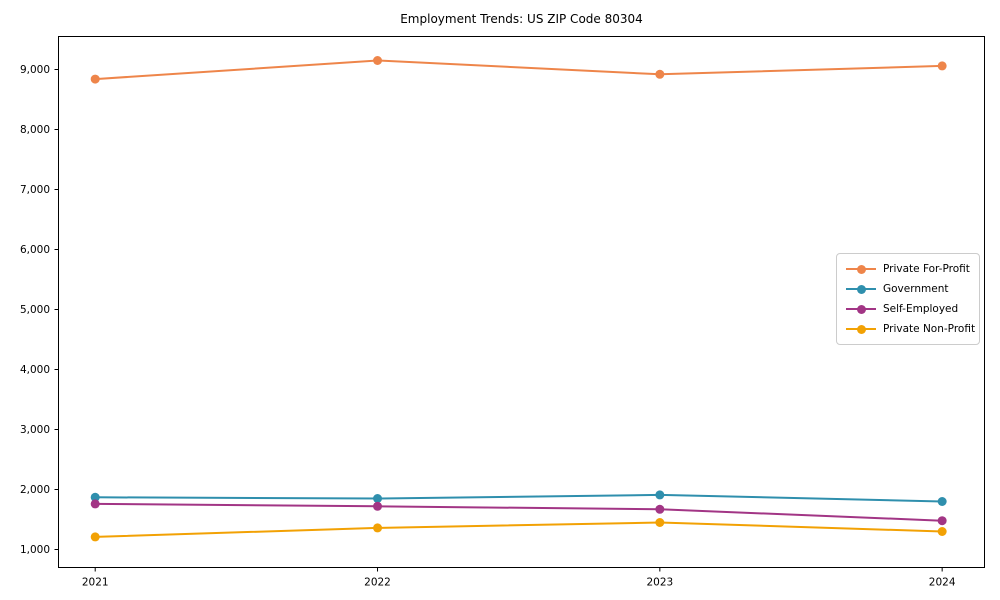 This screenshot has width=1000, height=600. I want to click on series-line-private-for-profit, so click(519, 70).